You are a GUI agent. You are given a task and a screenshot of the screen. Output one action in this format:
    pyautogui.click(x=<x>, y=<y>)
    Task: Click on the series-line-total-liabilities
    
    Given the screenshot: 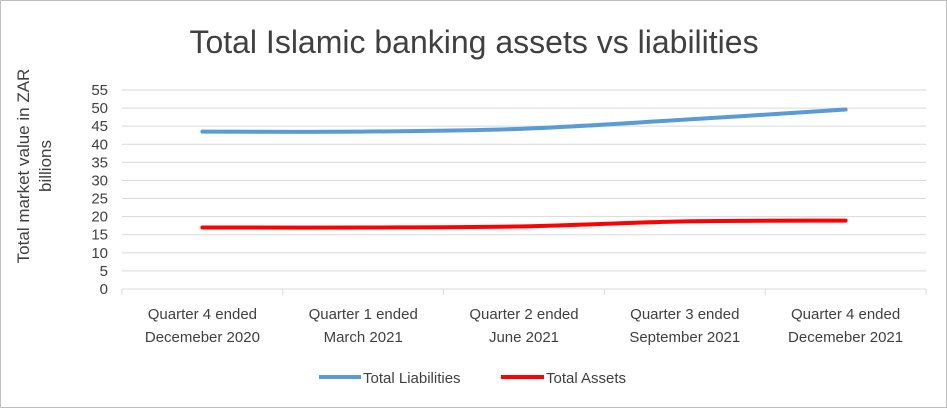 What is the action you would take?
    pyautogui.click(x=524, y=120)
    